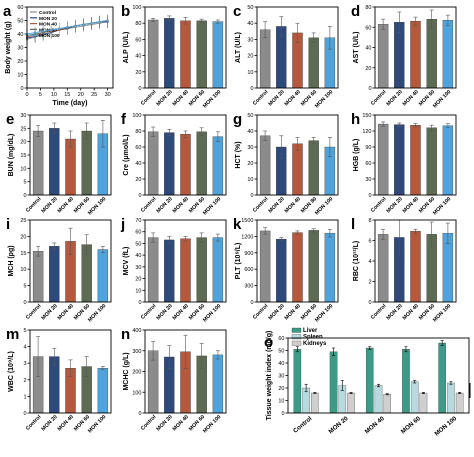  What do you see at coordinates (108, 95) in the screenshot?
I see `x-tick-label: 30` at bounding box center [108, 95].